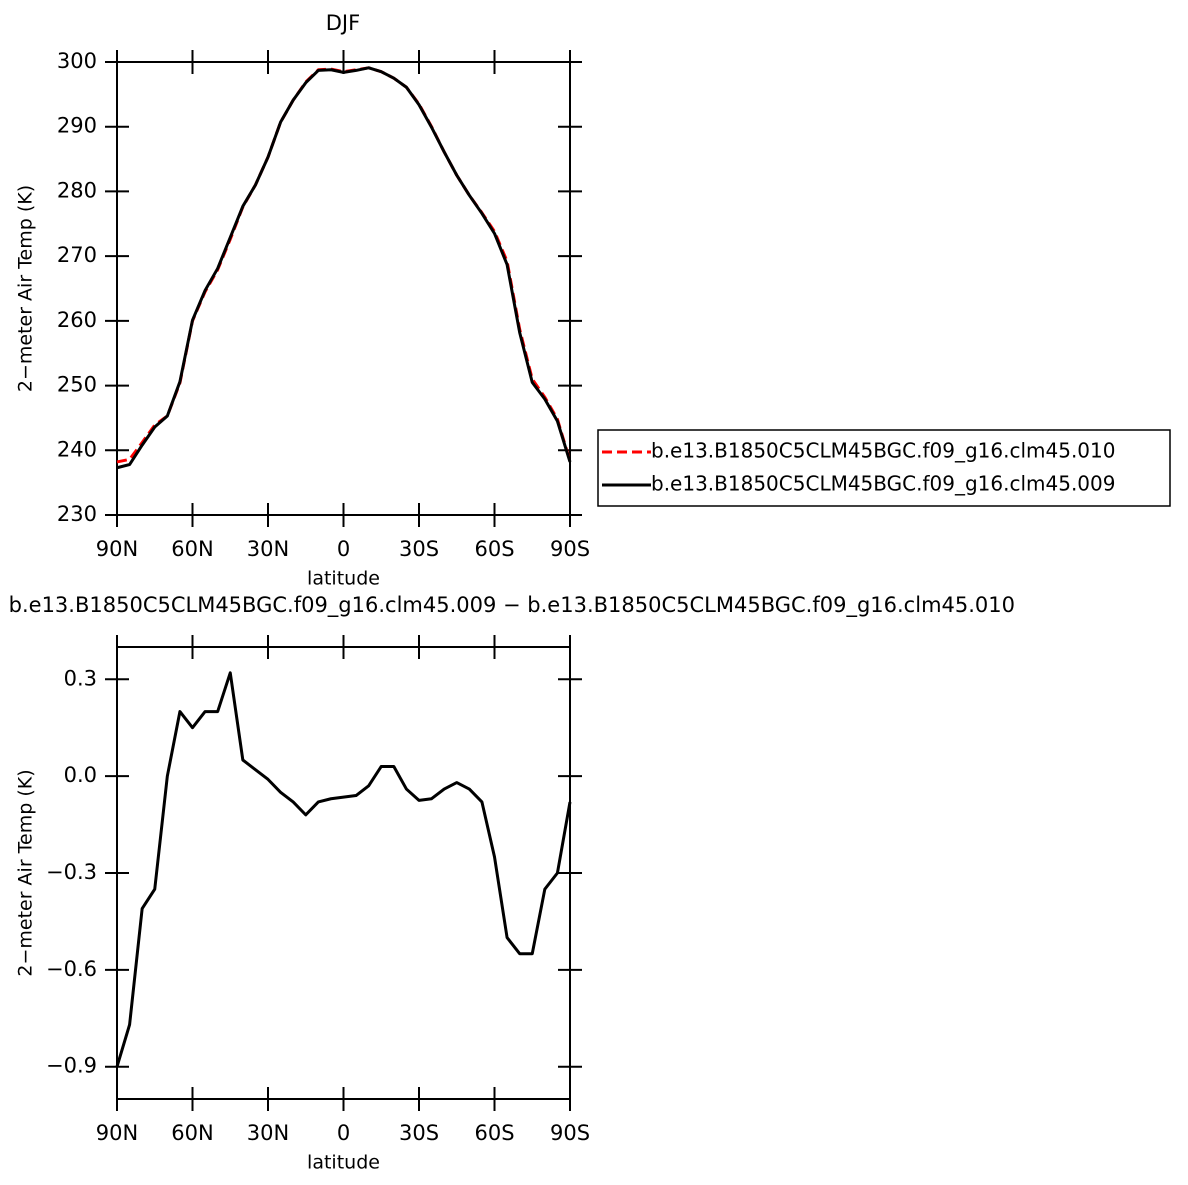  What do you see at coordinates (80, 775) in the screenshot?
I see `y-tick-label: 0.0` at bounding box center [80, 775].